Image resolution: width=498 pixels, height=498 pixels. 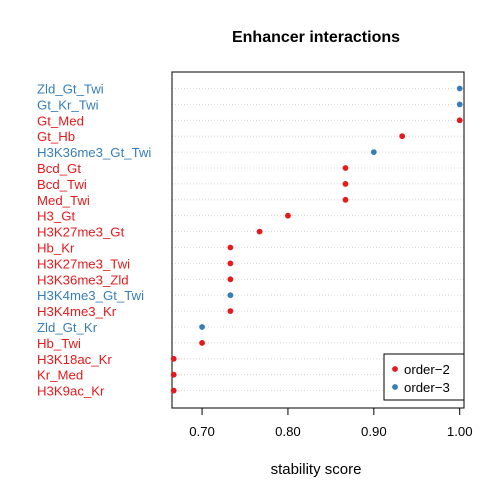 I want to click on category-label: Hb_Kr, so click(x=56, y=248).